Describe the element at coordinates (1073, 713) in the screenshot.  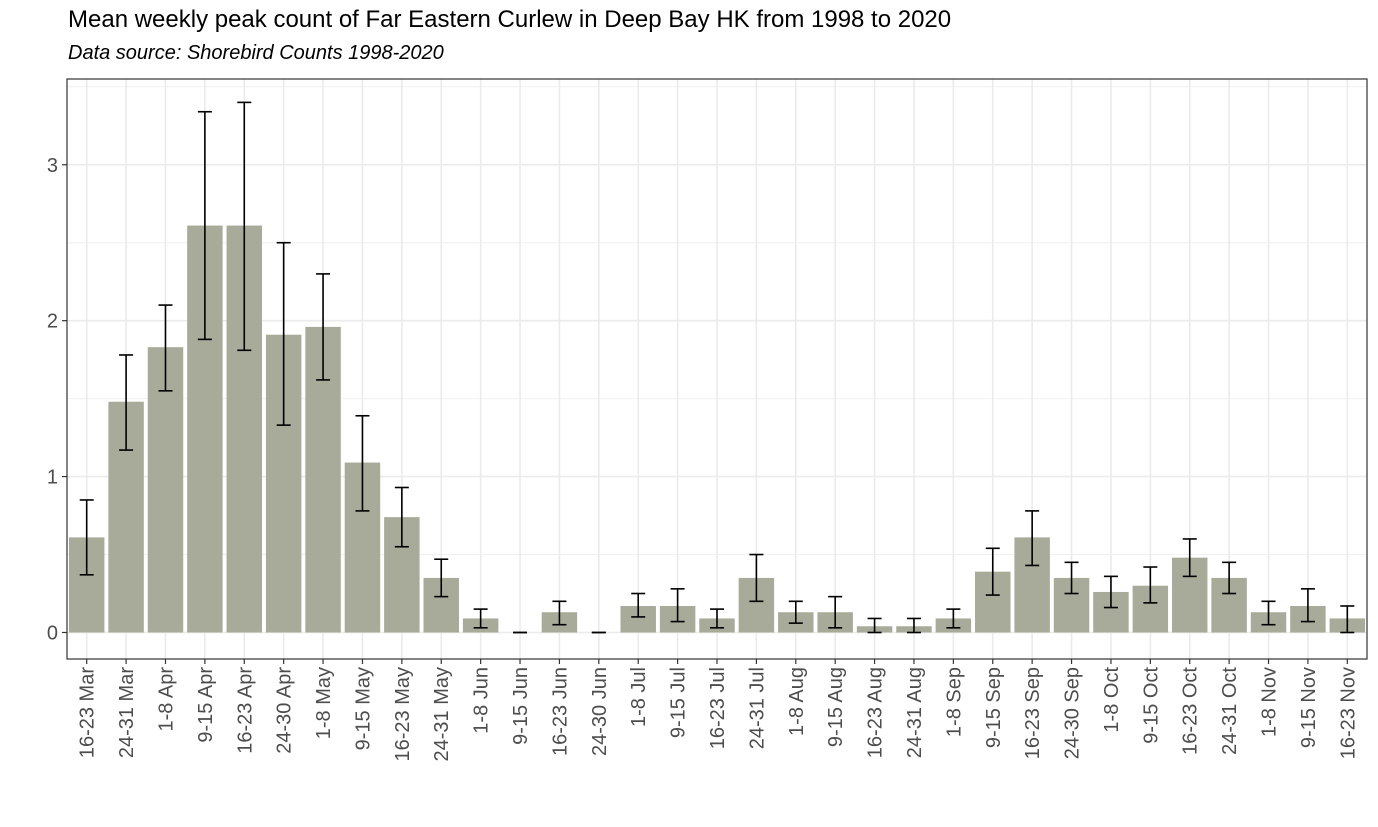
I see `x-tick-label: 24-30 Sep` at that location.